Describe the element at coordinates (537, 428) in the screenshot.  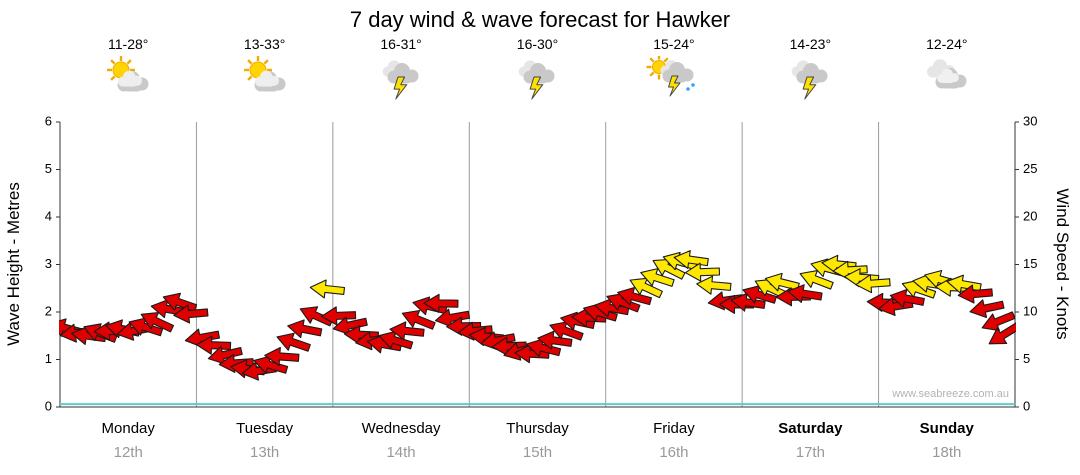
I see `day-label: Thursday` at that location.